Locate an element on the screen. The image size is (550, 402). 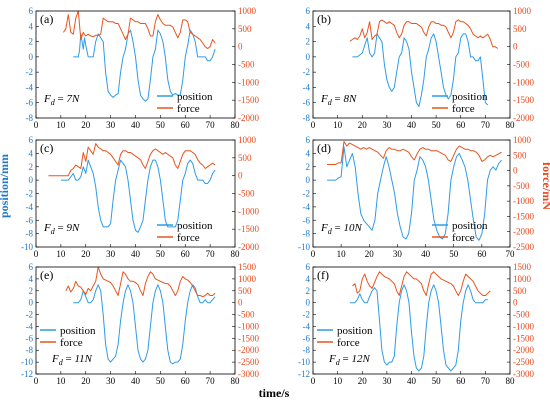
bottom-axis-title: time/s is located at coordinates (274, 393).